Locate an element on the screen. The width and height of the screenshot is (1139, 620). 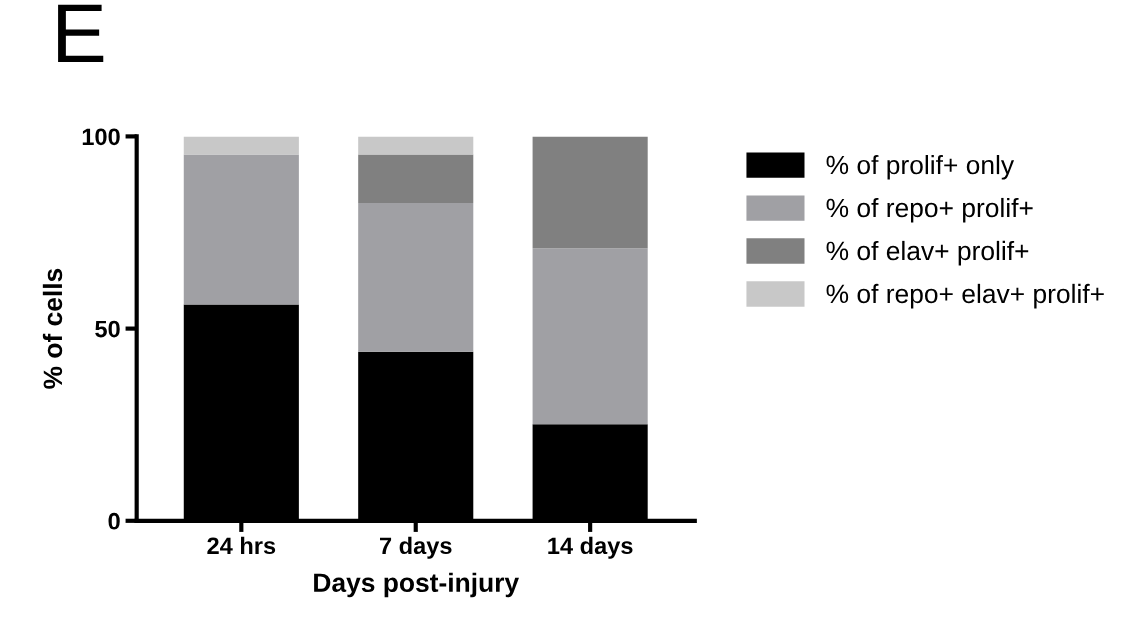
x-tick-label: 7 days is located at coordinates (416, 547).